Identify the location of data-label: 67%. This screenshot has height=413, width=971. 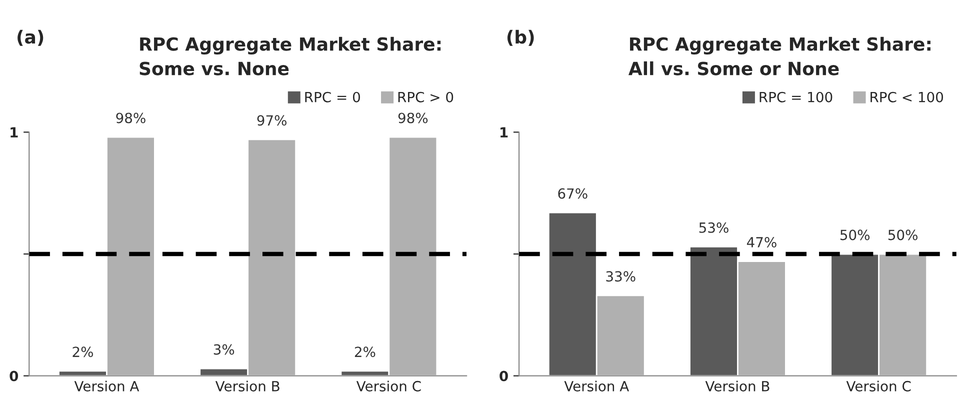
(573, 193).